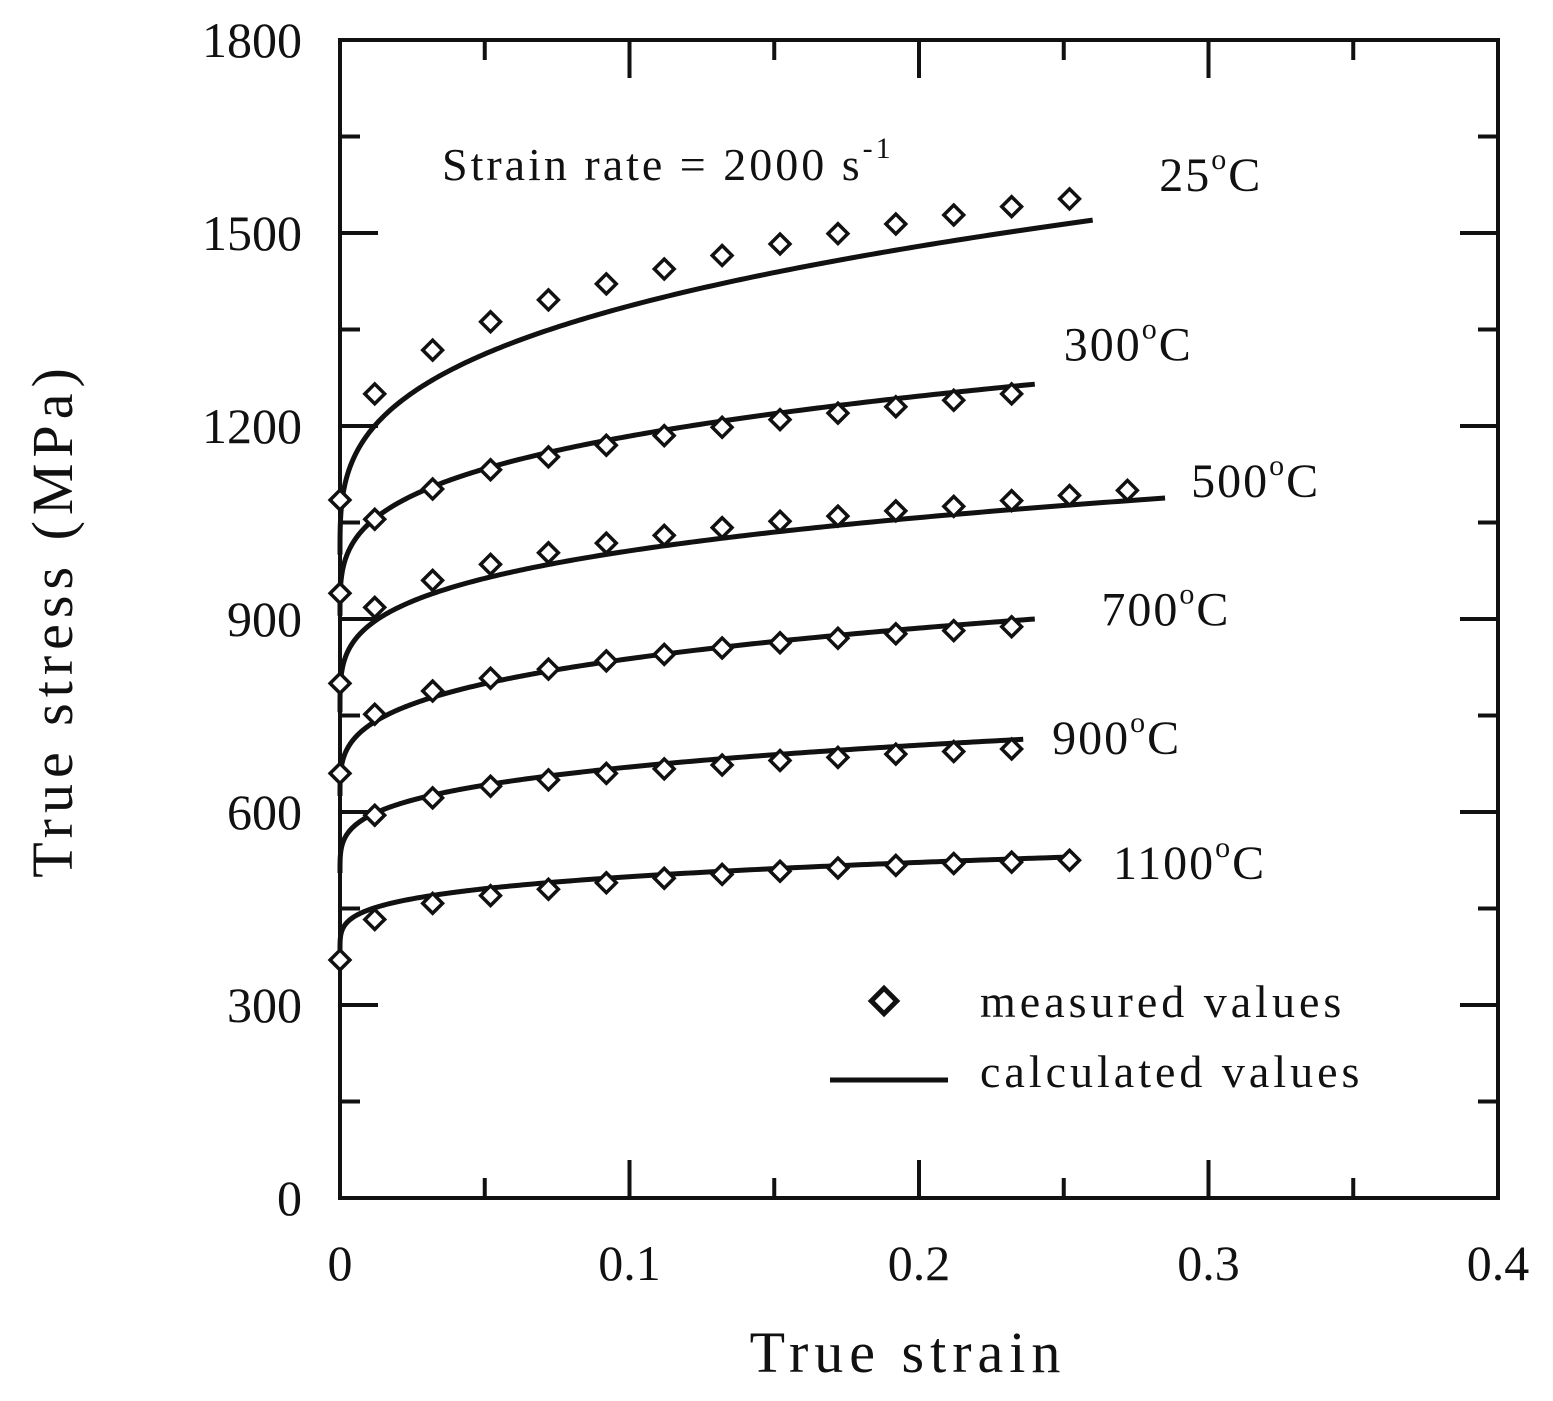  I want to click on temperature-value: 900, so click(1091, 738).